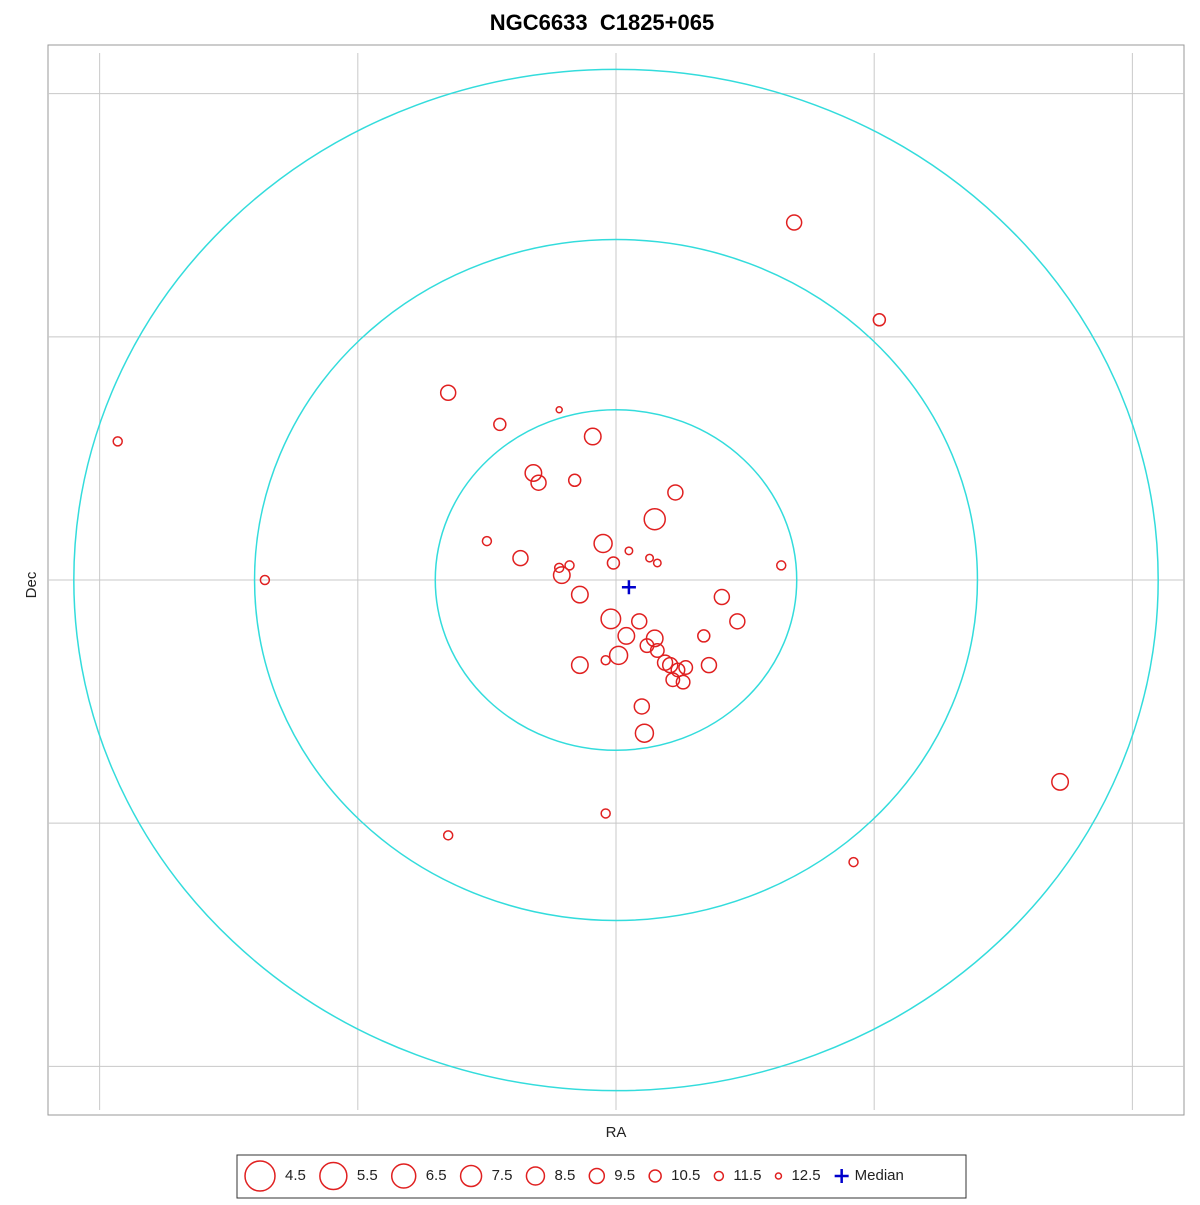  Describe the element at coordinates (502, 1175) in the screenshot. I see `legend-label: 7.5` at that location.